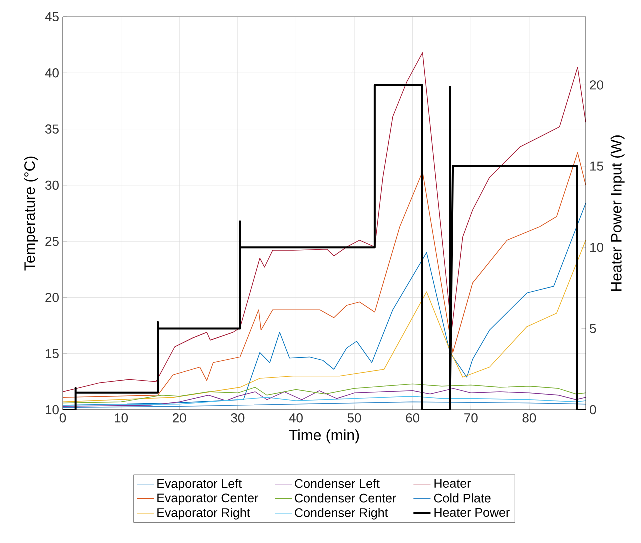  What do you see at coordinates (296, 418) in the screenshot?
I see `x-tick-label: 40` at bounding box center [296, 418].